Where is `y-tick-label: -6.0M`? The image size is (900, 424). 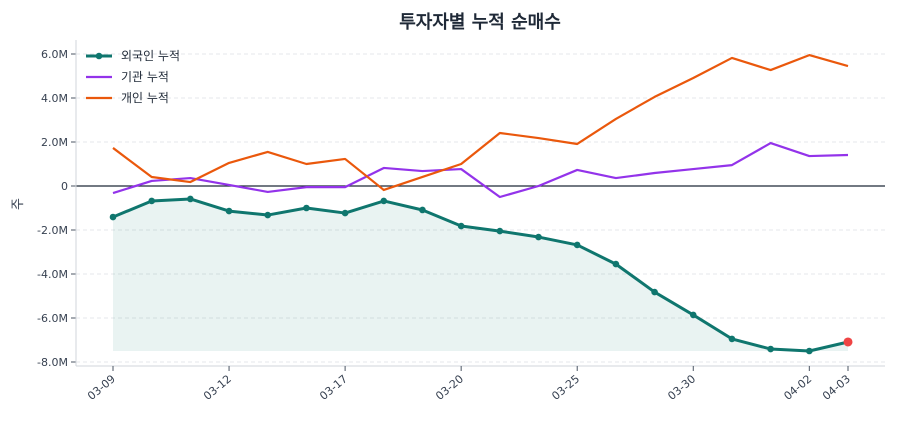
y-tick-label: -6.0M is located at coordinates (52, 318).